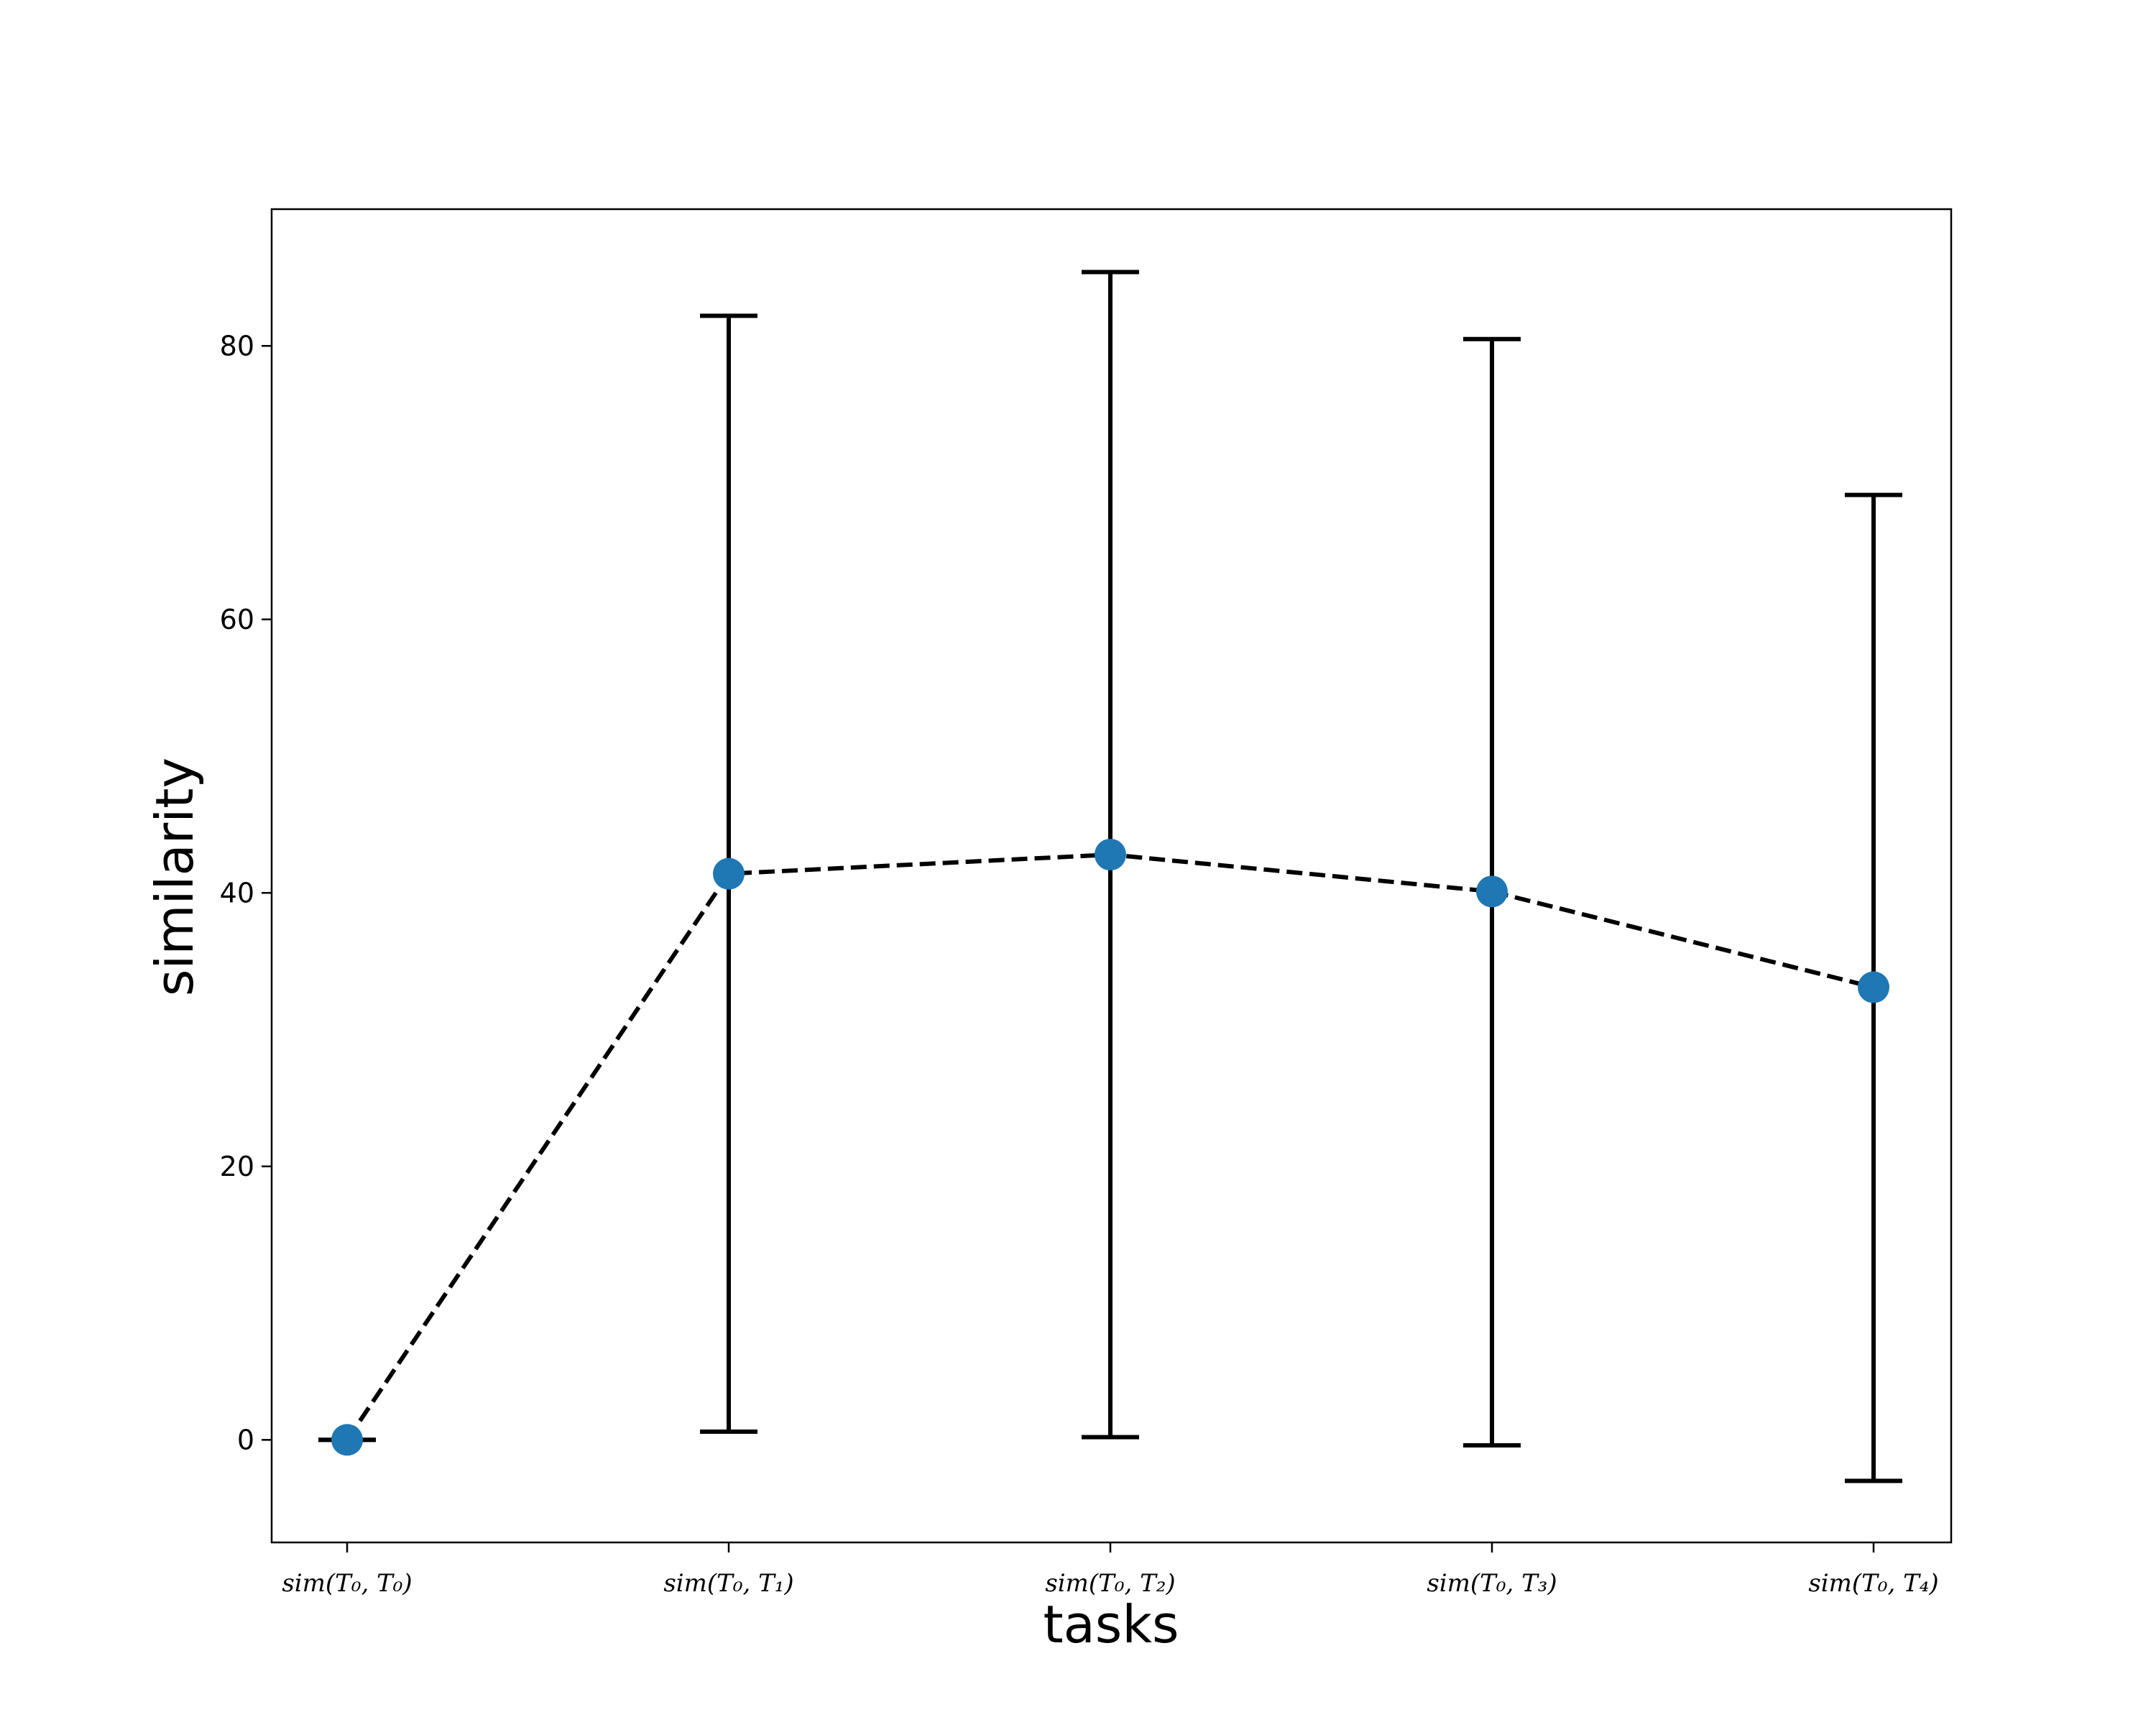 This screenshot has height=1725, width=2156. What do you see at coordinates (237, 1166) in the screenshot?
I see `y-tick-label: 20` at bounding box center [237, 1166].